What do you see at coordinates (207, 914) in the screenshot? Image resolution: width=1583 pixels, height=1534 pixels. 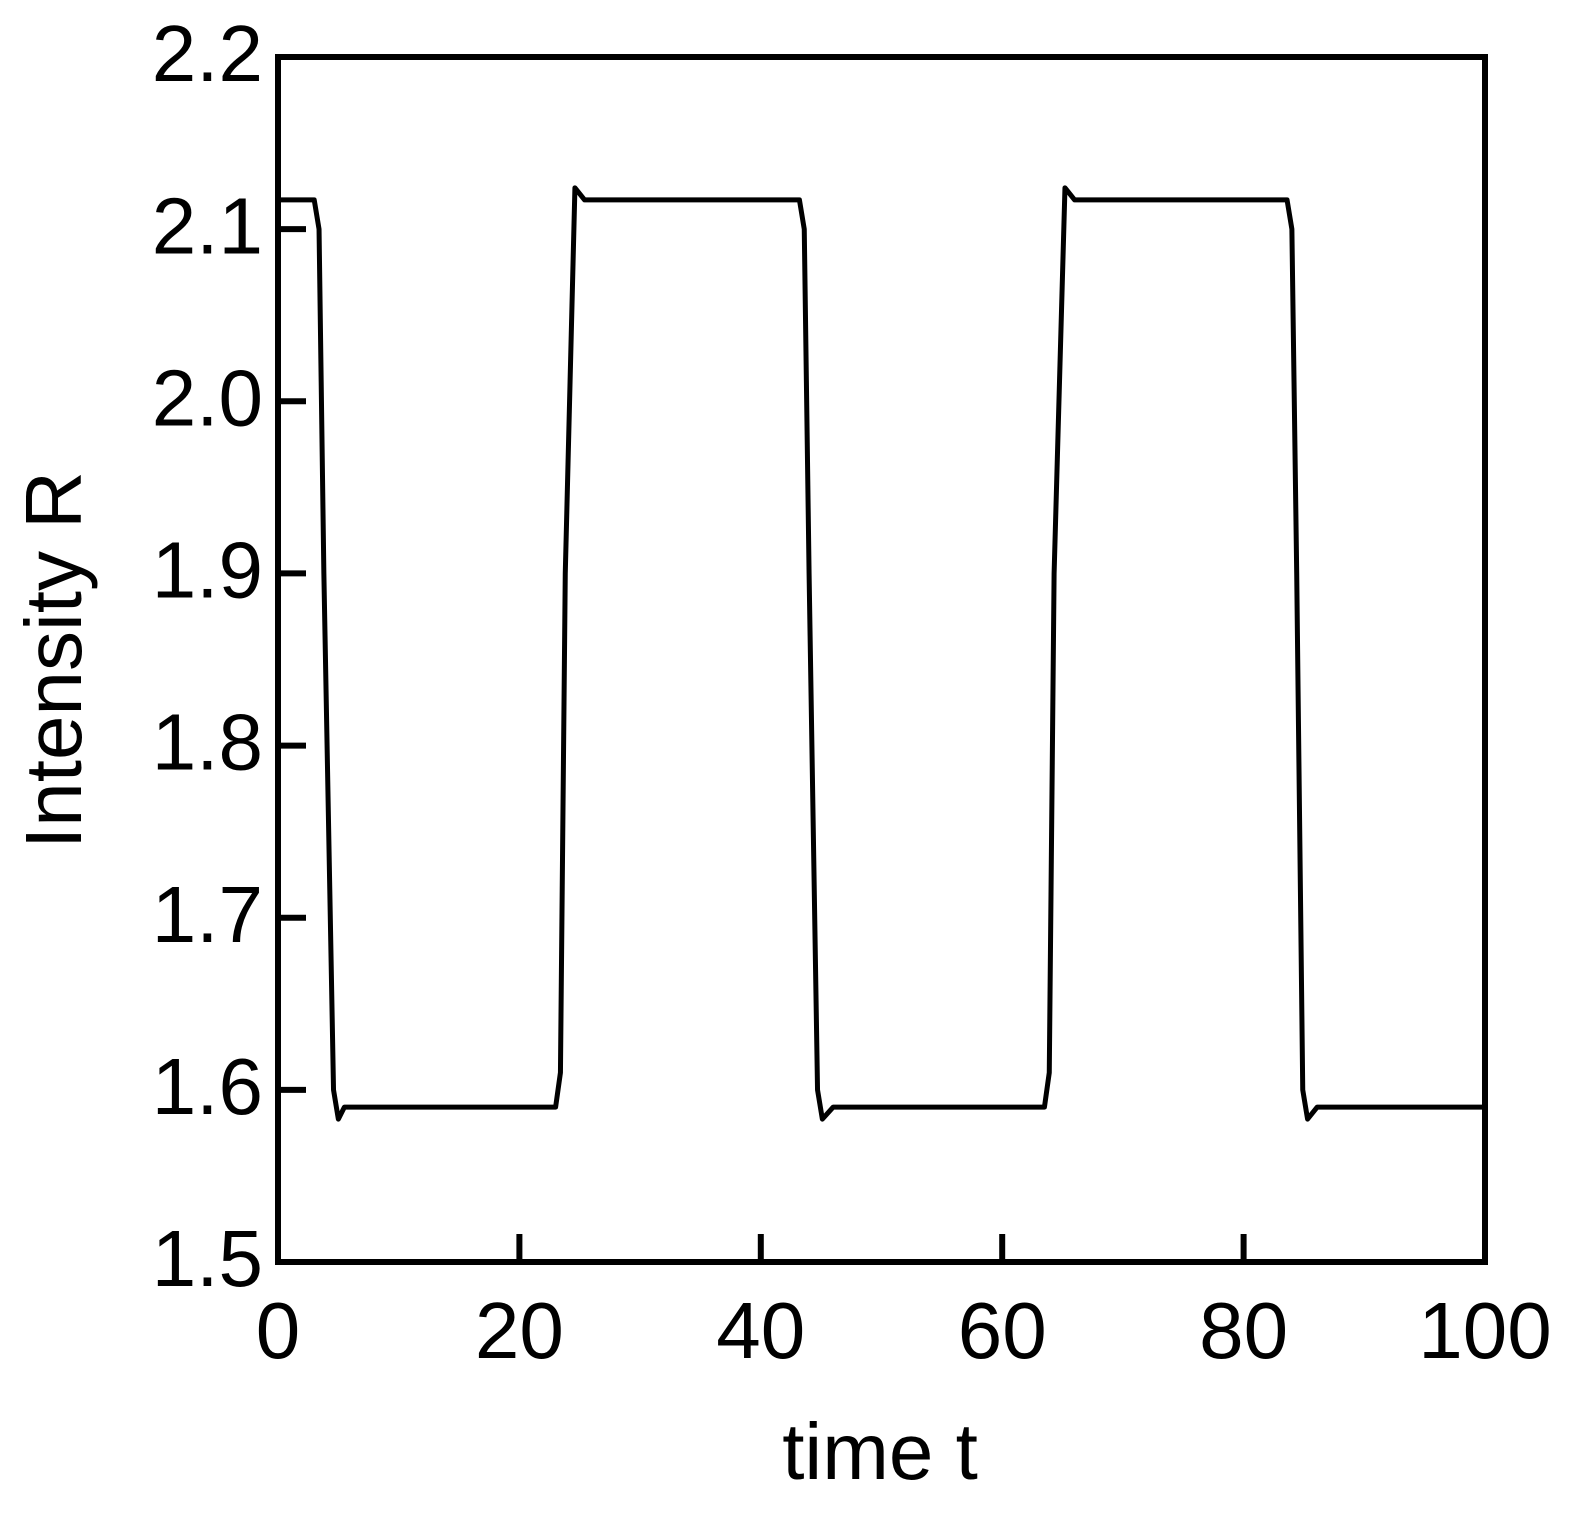 I see `y-tick-label: 1.7` at bounding box center [207, 914].